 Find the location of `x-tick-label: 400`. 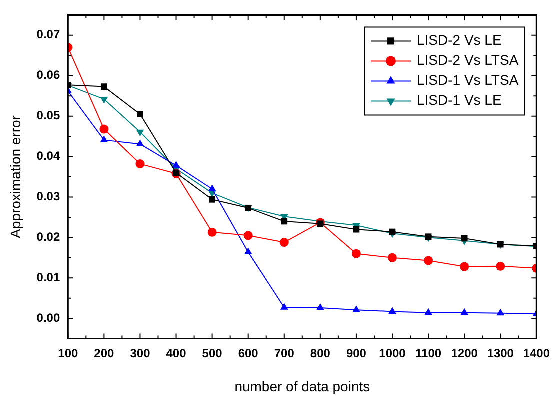

x-tick-label: 400 is located at coordinates (176, 353).